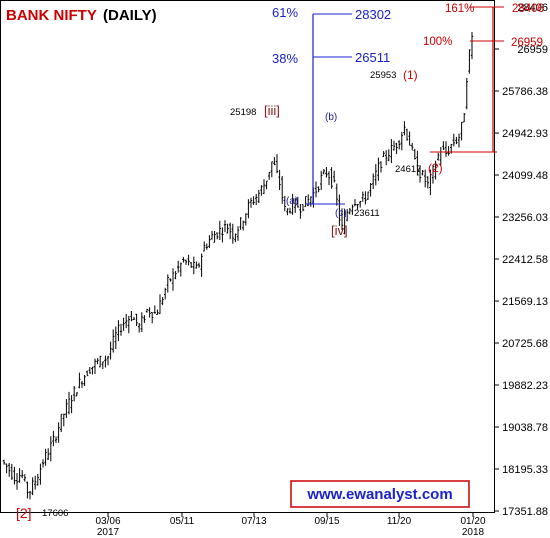 The width and height of the screenshot is (550, 538). I want to click on wave-2-label: [2], so click(24, 513).